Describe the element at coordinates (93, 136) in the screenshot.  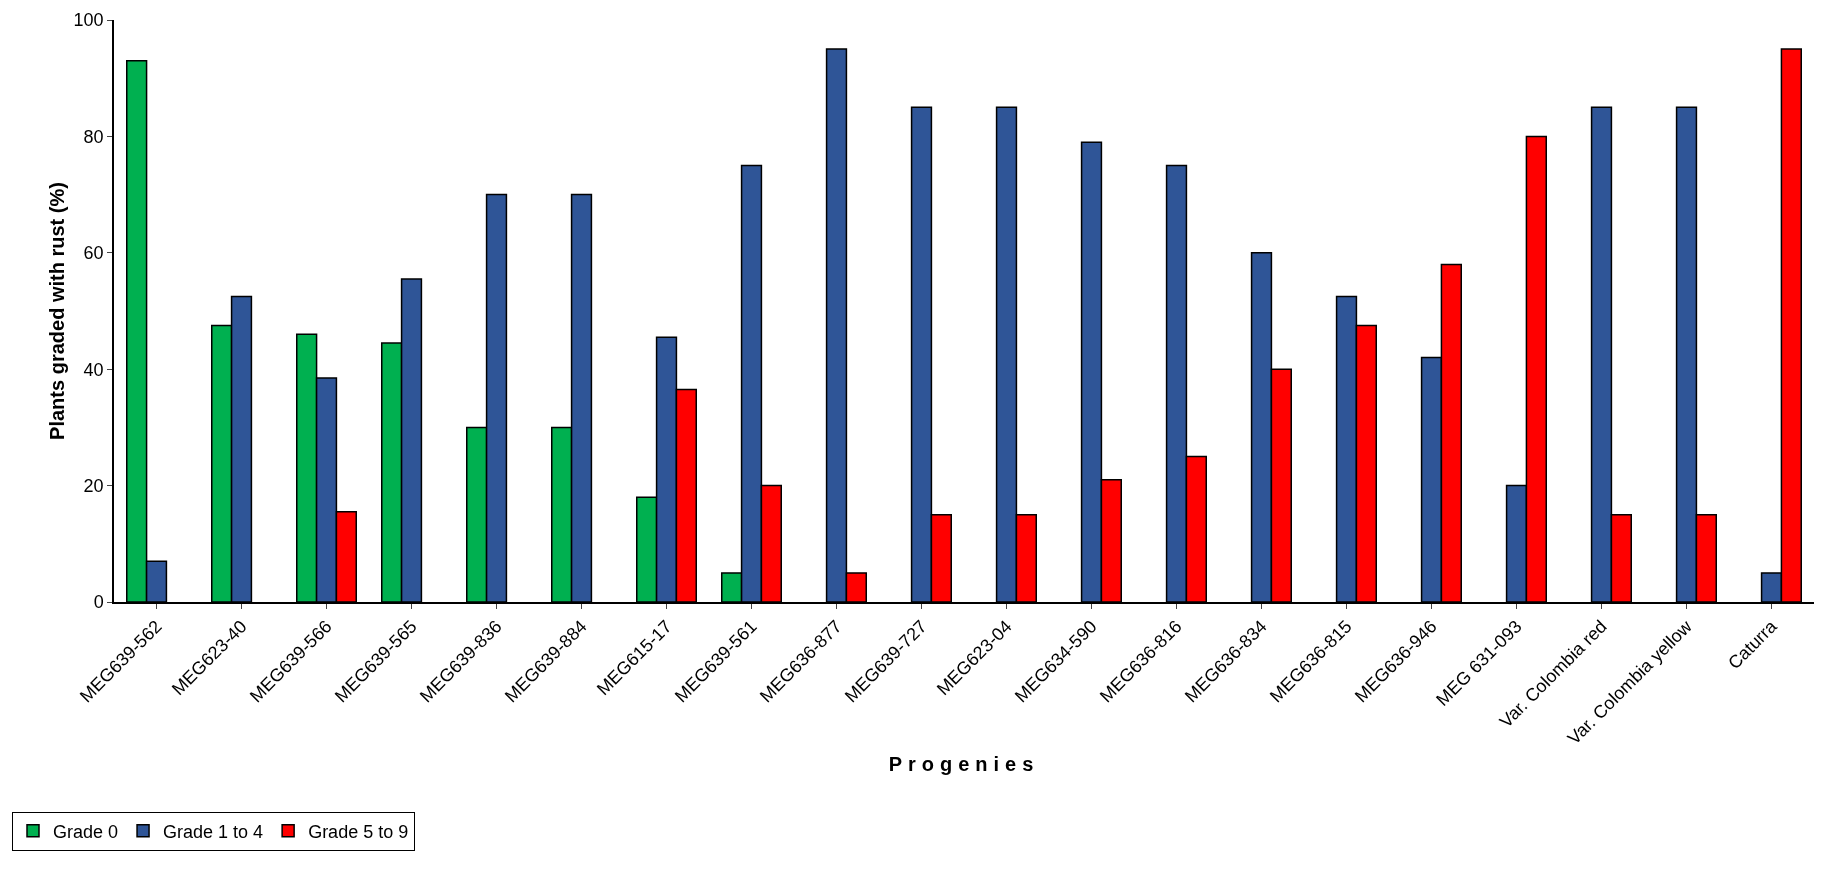
I see `y-tick-label: 80` at that location.